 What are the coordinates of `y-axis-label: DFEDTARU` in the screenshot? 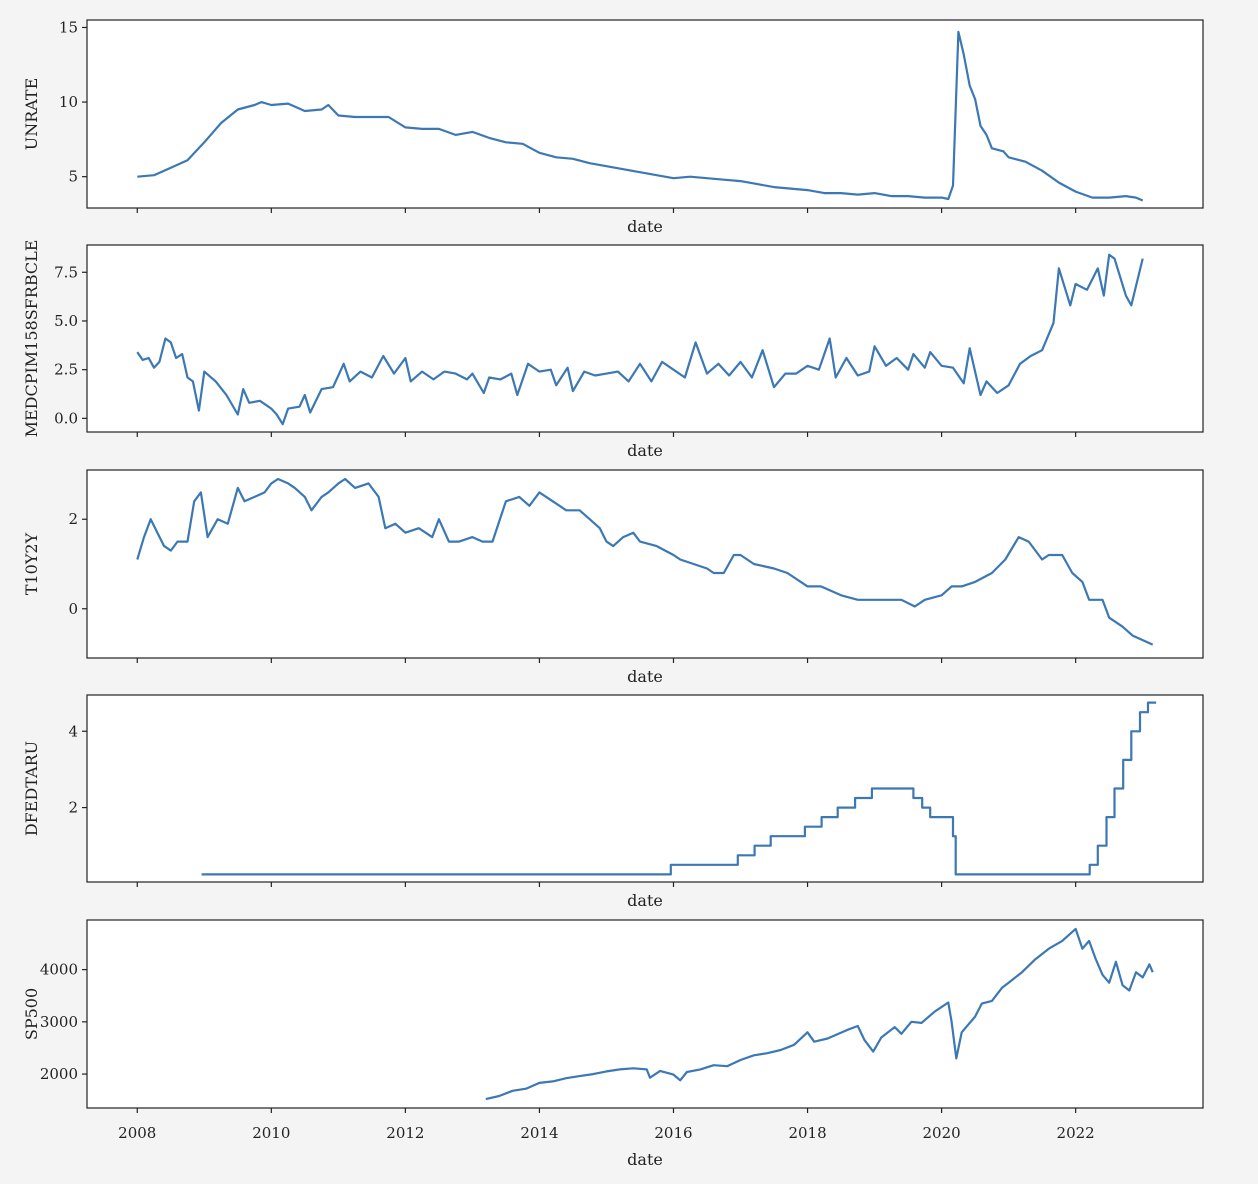 It's located at (31, 788).